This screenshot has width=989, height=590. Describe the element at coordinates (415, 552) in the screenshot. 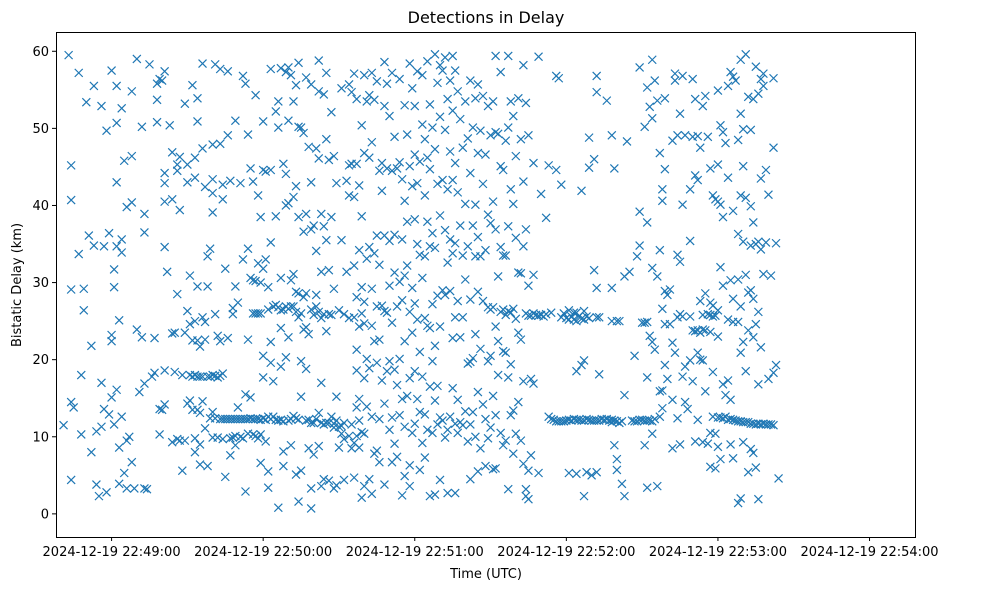

I see `x-tick-label: 2024-12-19 22:51:00` at that location.